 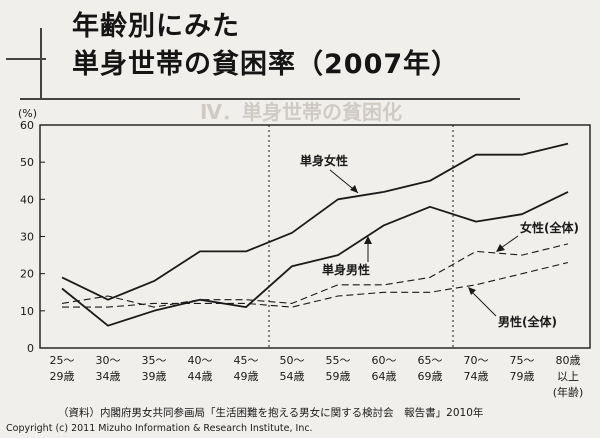 I want to click on x-tick-label: 50～, so click(x=292, y=360).